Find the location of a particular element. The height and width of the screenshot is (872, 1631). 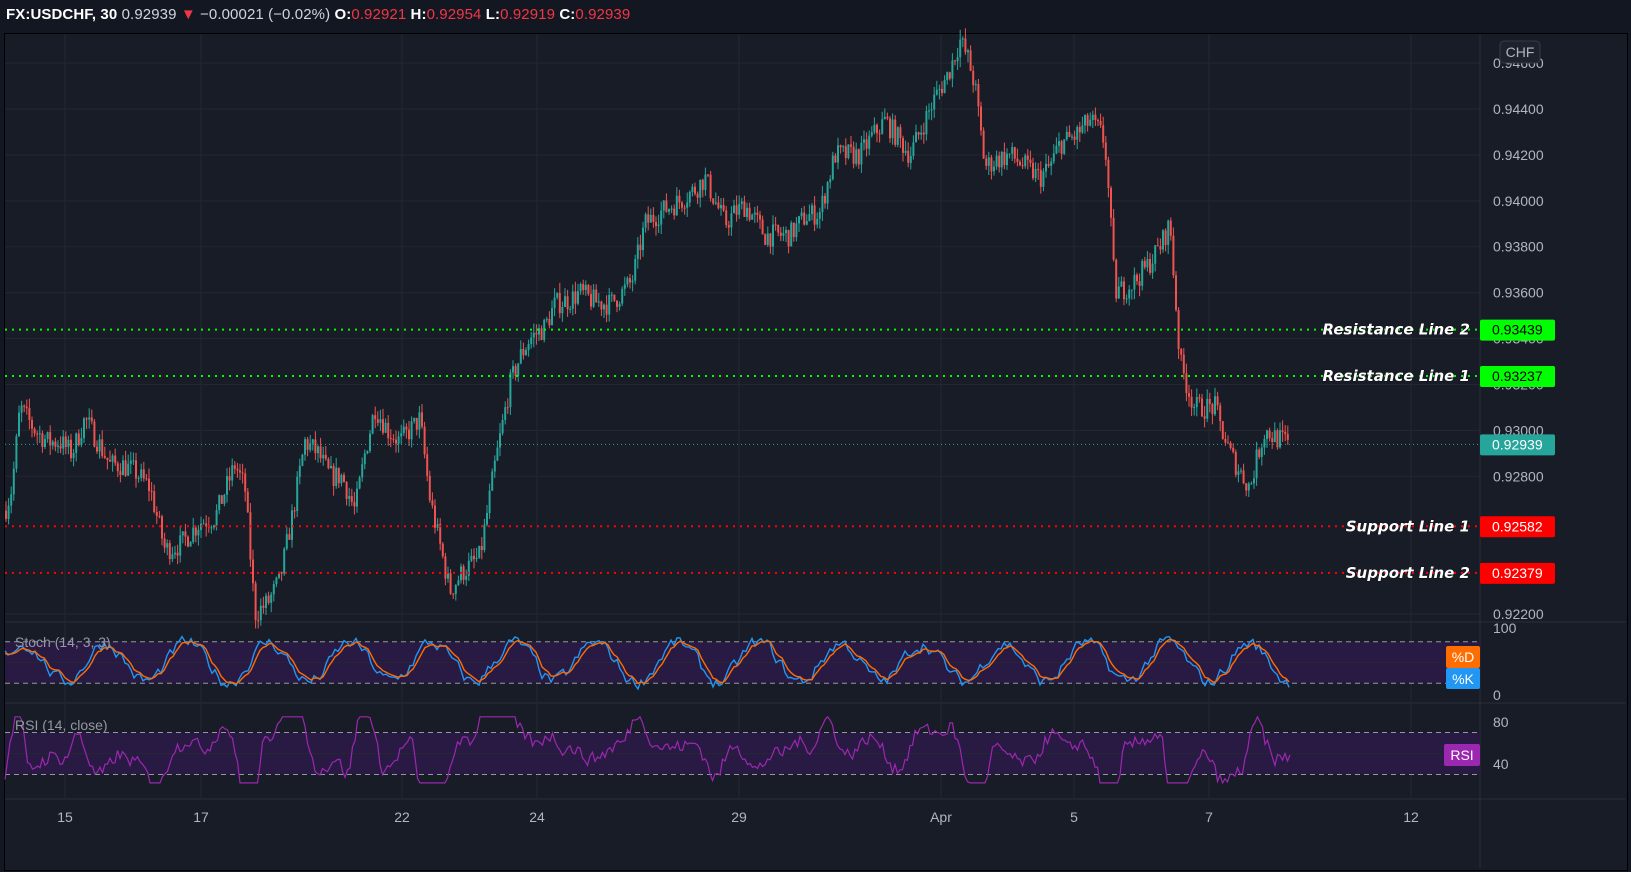

price-tick-label: 0.93600 is located at coordinates (1518, 293).